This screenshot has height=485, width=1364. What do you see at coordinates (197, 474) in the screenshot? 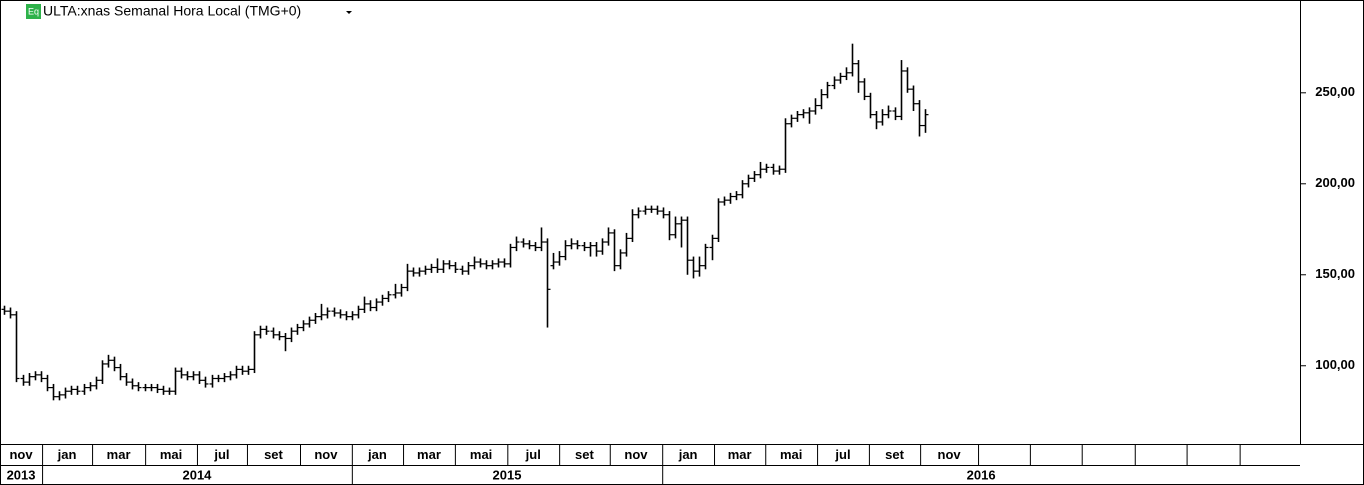
I see `year-label: 2014` at bounding box center [197, 474].